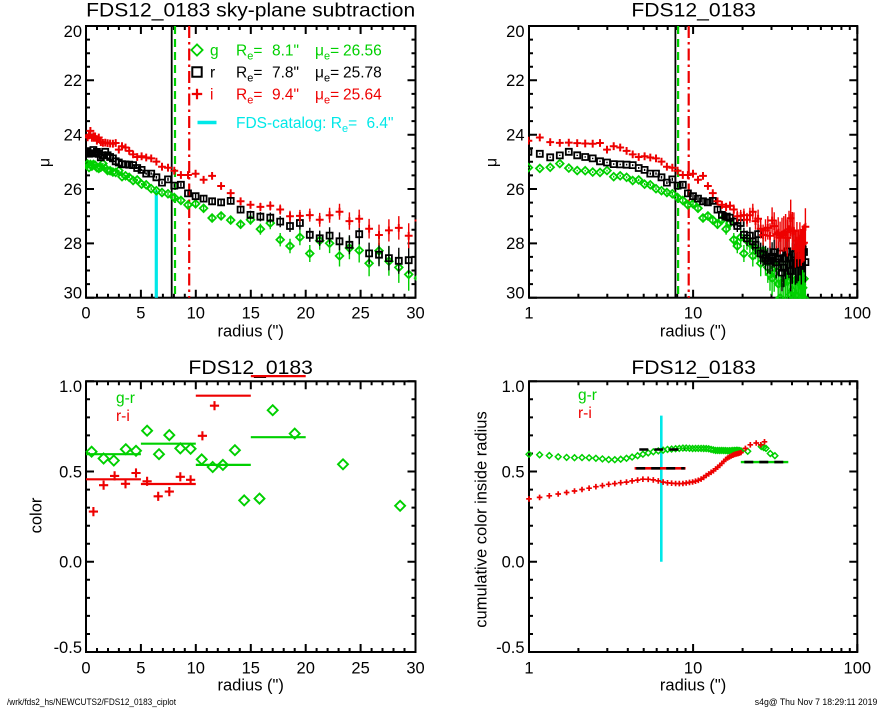  I want to click on svg-text:rRe=7.8"μe=25.78: r Re= 7.8" μe= 25.78, so click(296, 75).